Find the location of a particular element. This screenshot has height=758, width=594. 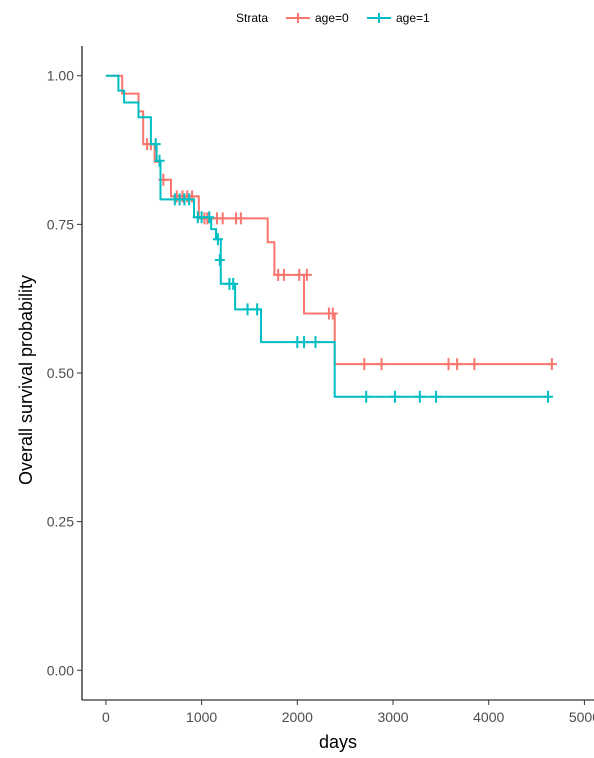

y-tick-label: 0.00 is located at coordinates (60, 670).